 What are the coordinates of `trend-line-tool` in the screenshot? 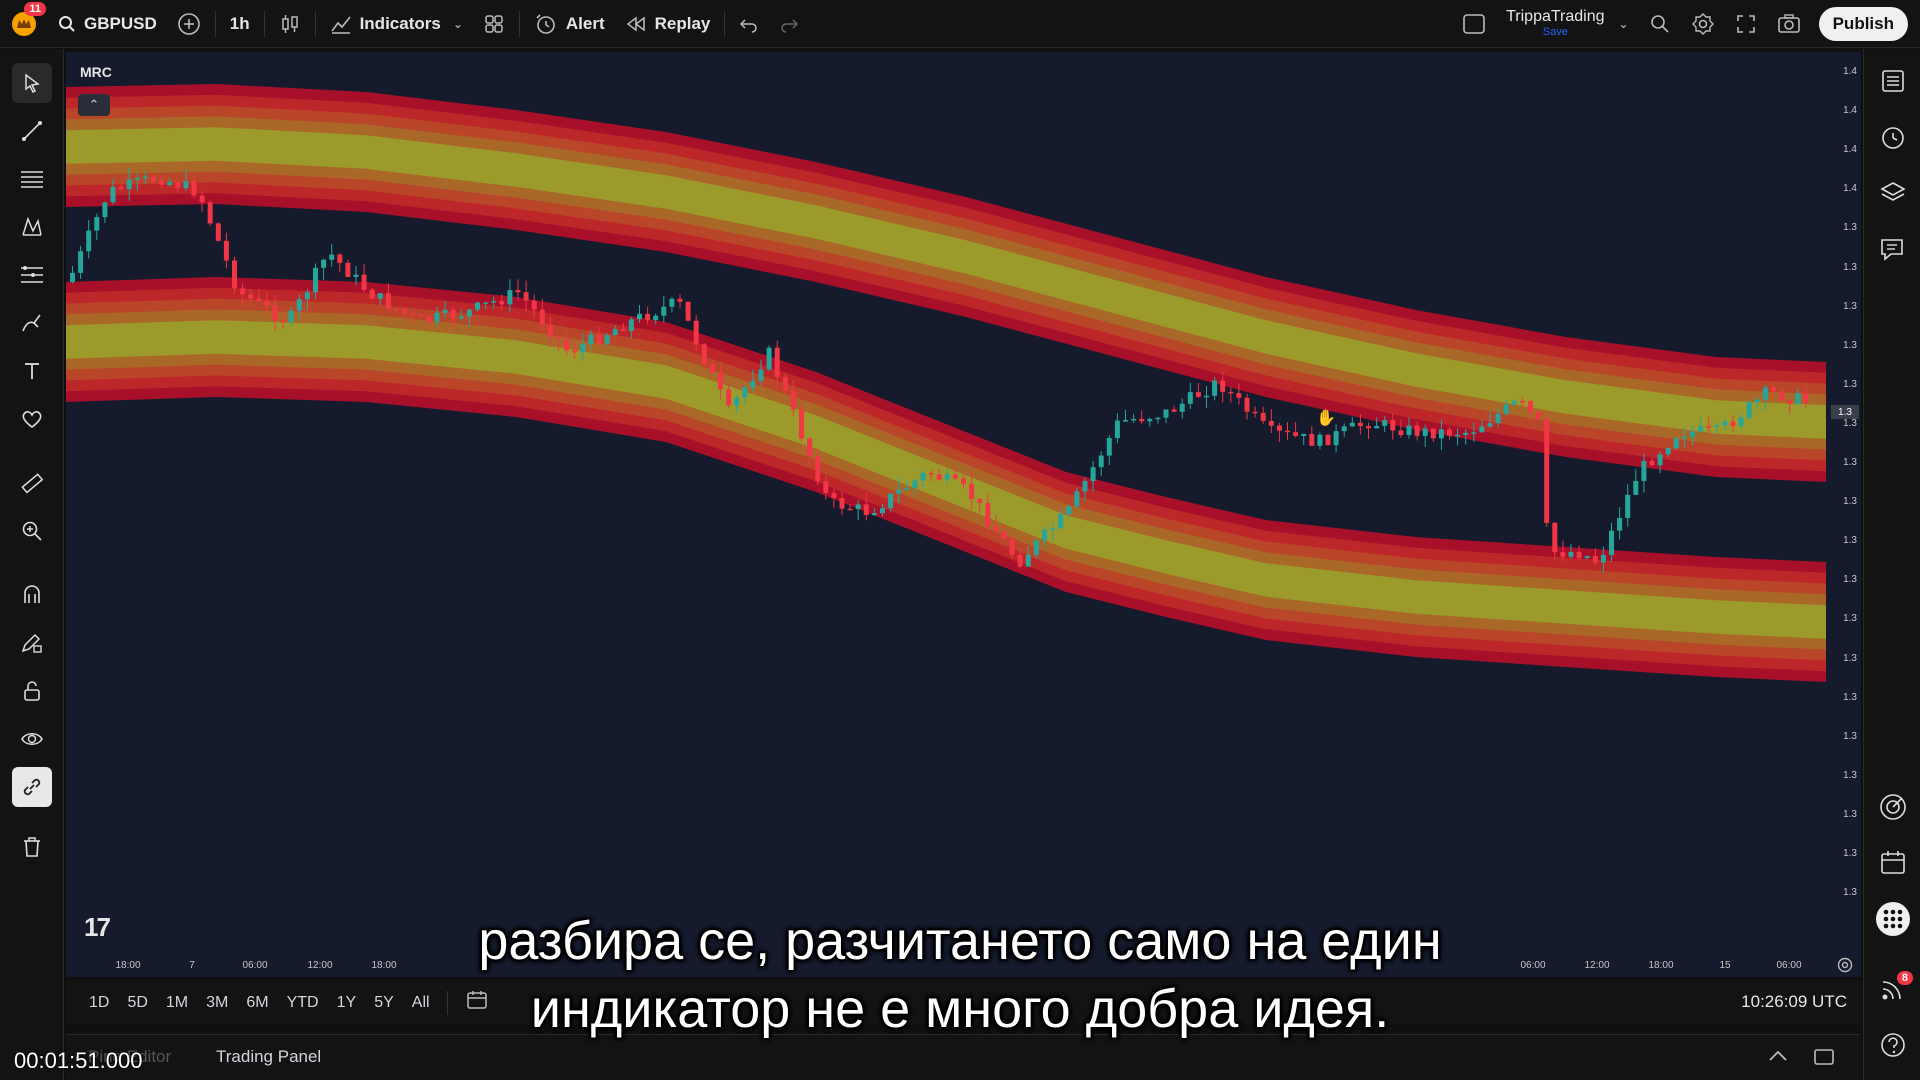 It's located at (32, 131).